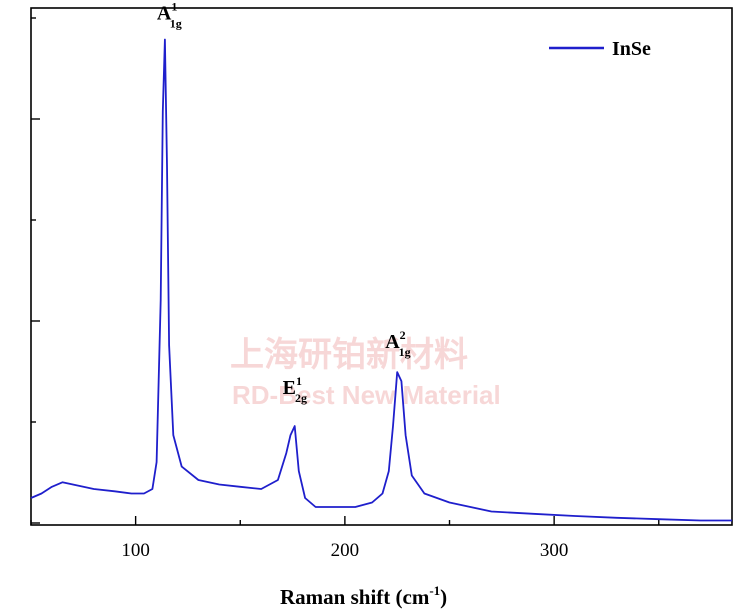 Image resolution: width=750 pixels, height=613 pixels. I want to click on peak-label-1: E1 2g, so click(295, 389).